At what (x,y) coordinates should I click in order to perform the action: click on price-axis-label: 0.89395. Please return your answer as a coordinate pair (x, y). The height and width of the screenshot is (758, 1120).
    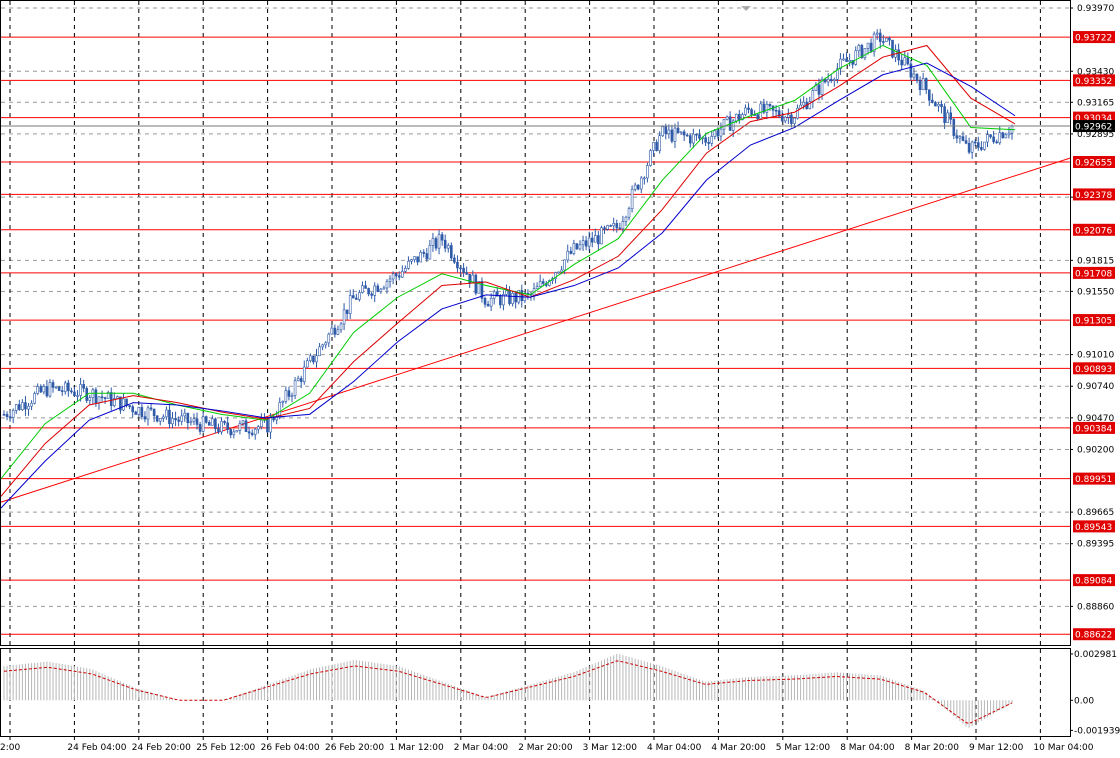
    Looking at the image, I should click on (1095, 545).